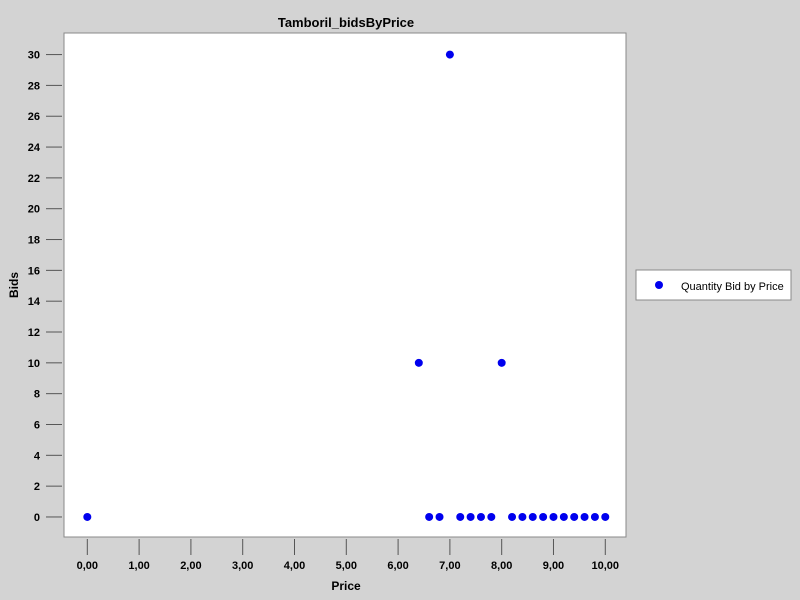 The width and height of the screenshot is (800, 600). What do you see at coordinates (87, 566) in the screenshot?
I see `x-tick-label: 0,00` at bounding box center [87, 566].